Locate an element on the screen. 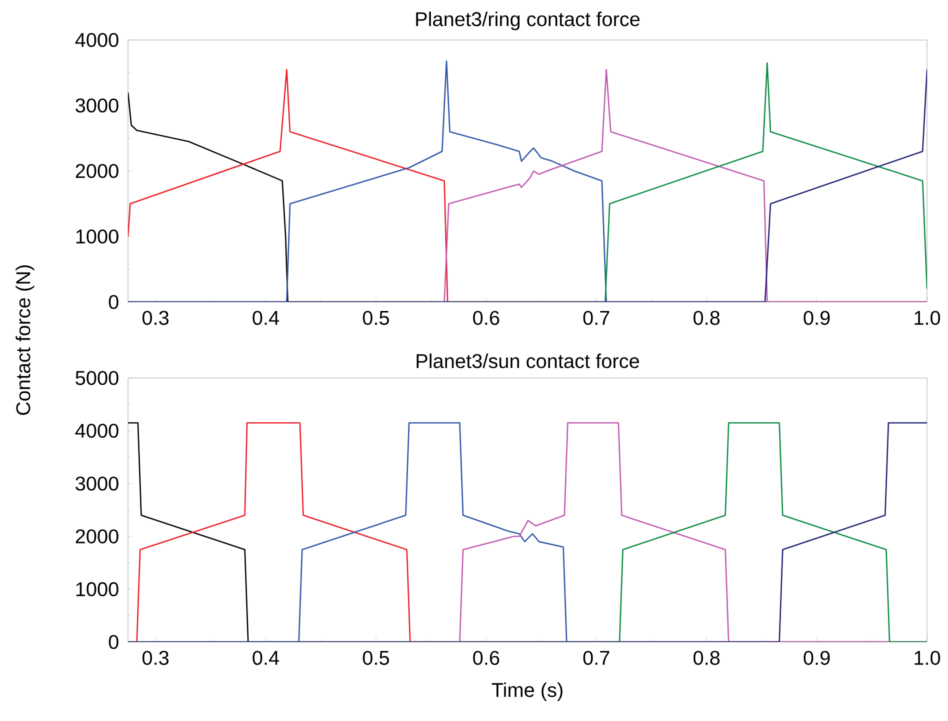  x-axis-title: Time (s) is located at coordinates (527, 691).